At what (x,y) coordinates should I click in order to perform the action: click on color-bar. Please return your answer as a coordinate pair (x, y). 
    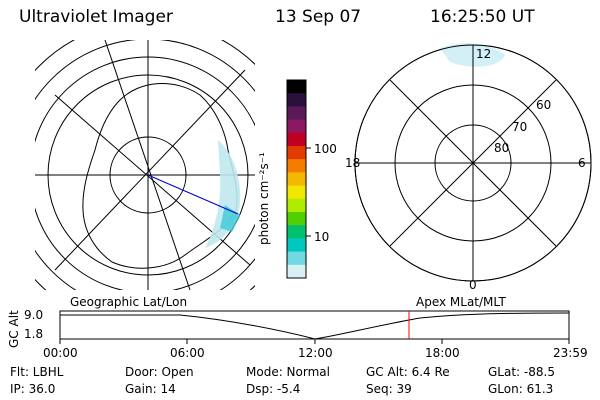
    Looking at the image, I should click on (296, 179).